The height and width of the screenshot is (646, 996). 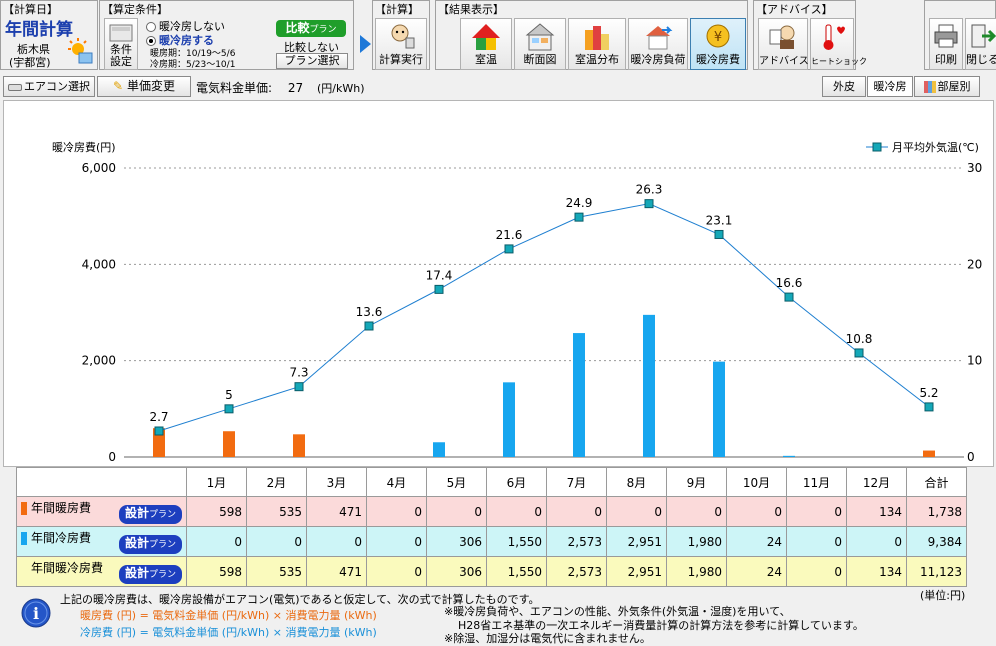 What do you see at coordinates (228, 632) in the screenshot?
I see `cooling-formula: 冷房費 (円) = 電気料金単価 (円/kWh) × 消費電力量 (kWh)` at bounding box center [228, 632].